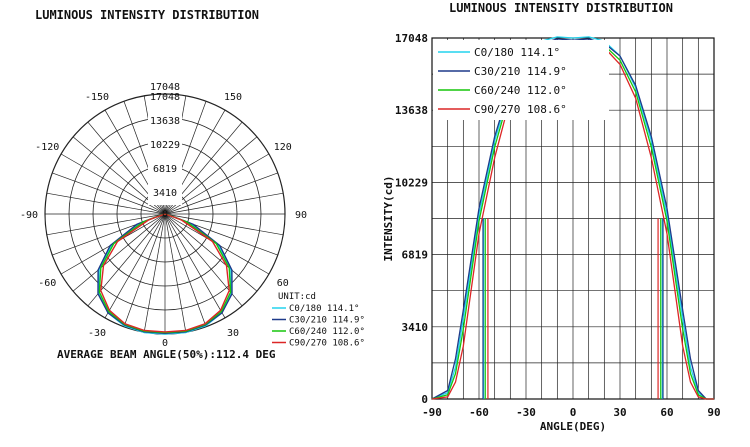 Image resolution: width=750 pixels, height=447 pixels. What do you see at coordinates (166, 354) in the screenshot?
I see `beam-angle-annotation: AVERAGE BEAM ANGLE(50%):112.4 DEG` at bounding box center [166, 354].